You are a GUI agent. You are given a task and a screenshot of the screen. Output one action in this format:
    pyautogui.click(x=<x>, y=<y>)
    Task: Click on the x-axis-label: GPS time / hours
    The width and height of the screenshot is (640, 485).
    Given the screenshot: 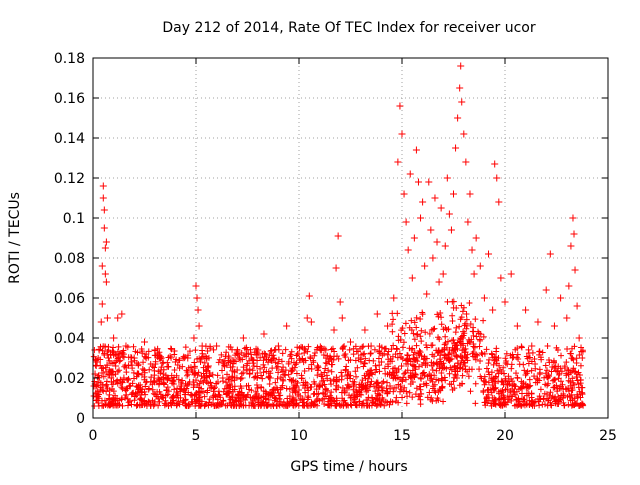 What is the action you would take?
    pyautogui.click(x=348, y=467)
    